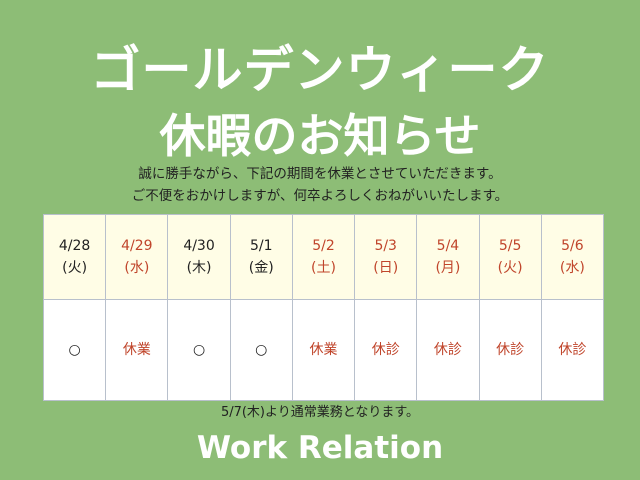 The height and width of the screenshot is (480, 640). Describe the element at coordinates (448, 268) in the screenshot. I see `weekday: (月)` at that location.